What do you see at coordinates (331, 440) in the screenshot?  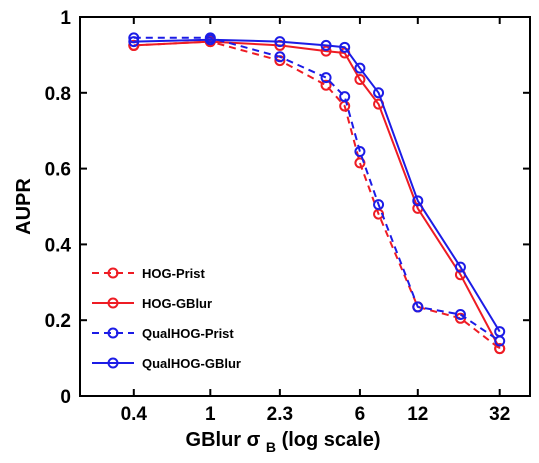 I see `x-axis-label-suffix: (log scale)` at bounding box center [331, 440].